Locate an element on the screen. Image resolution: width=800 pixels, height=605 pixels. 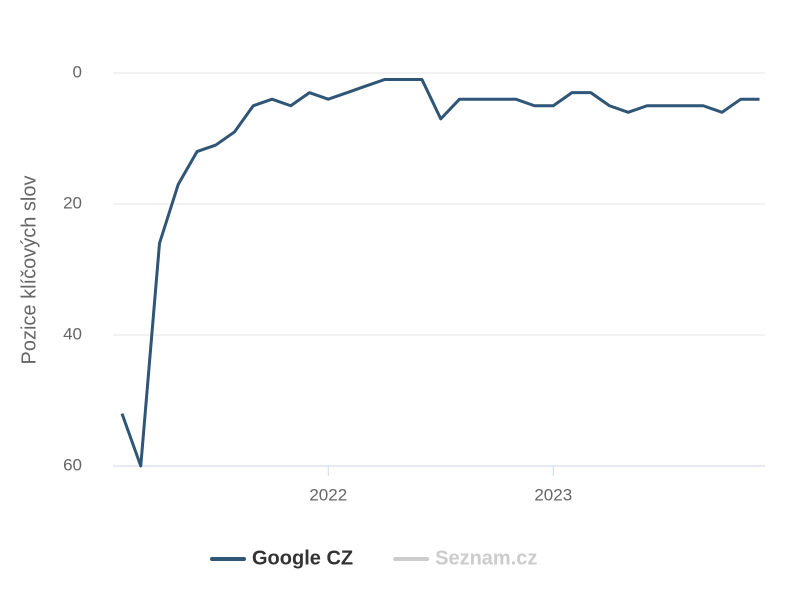
y-tick-label: 0 is located at coordinates (77, 71).